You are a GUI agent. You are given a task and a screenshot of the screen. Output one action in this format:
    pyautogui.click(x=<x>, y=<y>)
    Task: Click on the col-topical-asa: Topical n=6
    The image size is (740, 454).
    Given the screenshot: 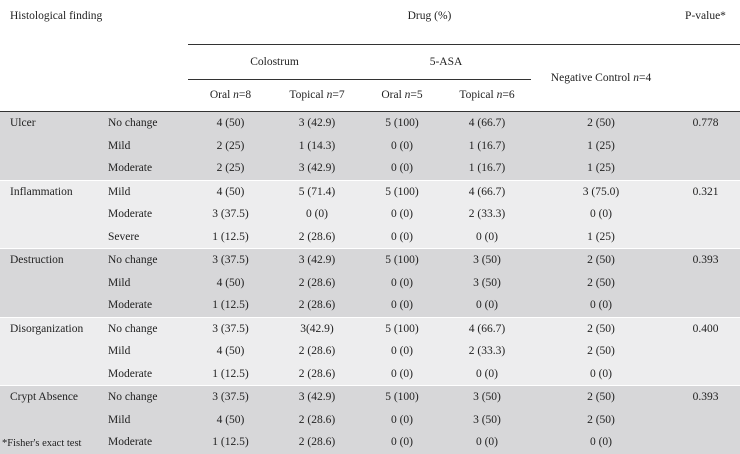 What is the action you would take?
    pyautogui.click(x=487, y=95)
    